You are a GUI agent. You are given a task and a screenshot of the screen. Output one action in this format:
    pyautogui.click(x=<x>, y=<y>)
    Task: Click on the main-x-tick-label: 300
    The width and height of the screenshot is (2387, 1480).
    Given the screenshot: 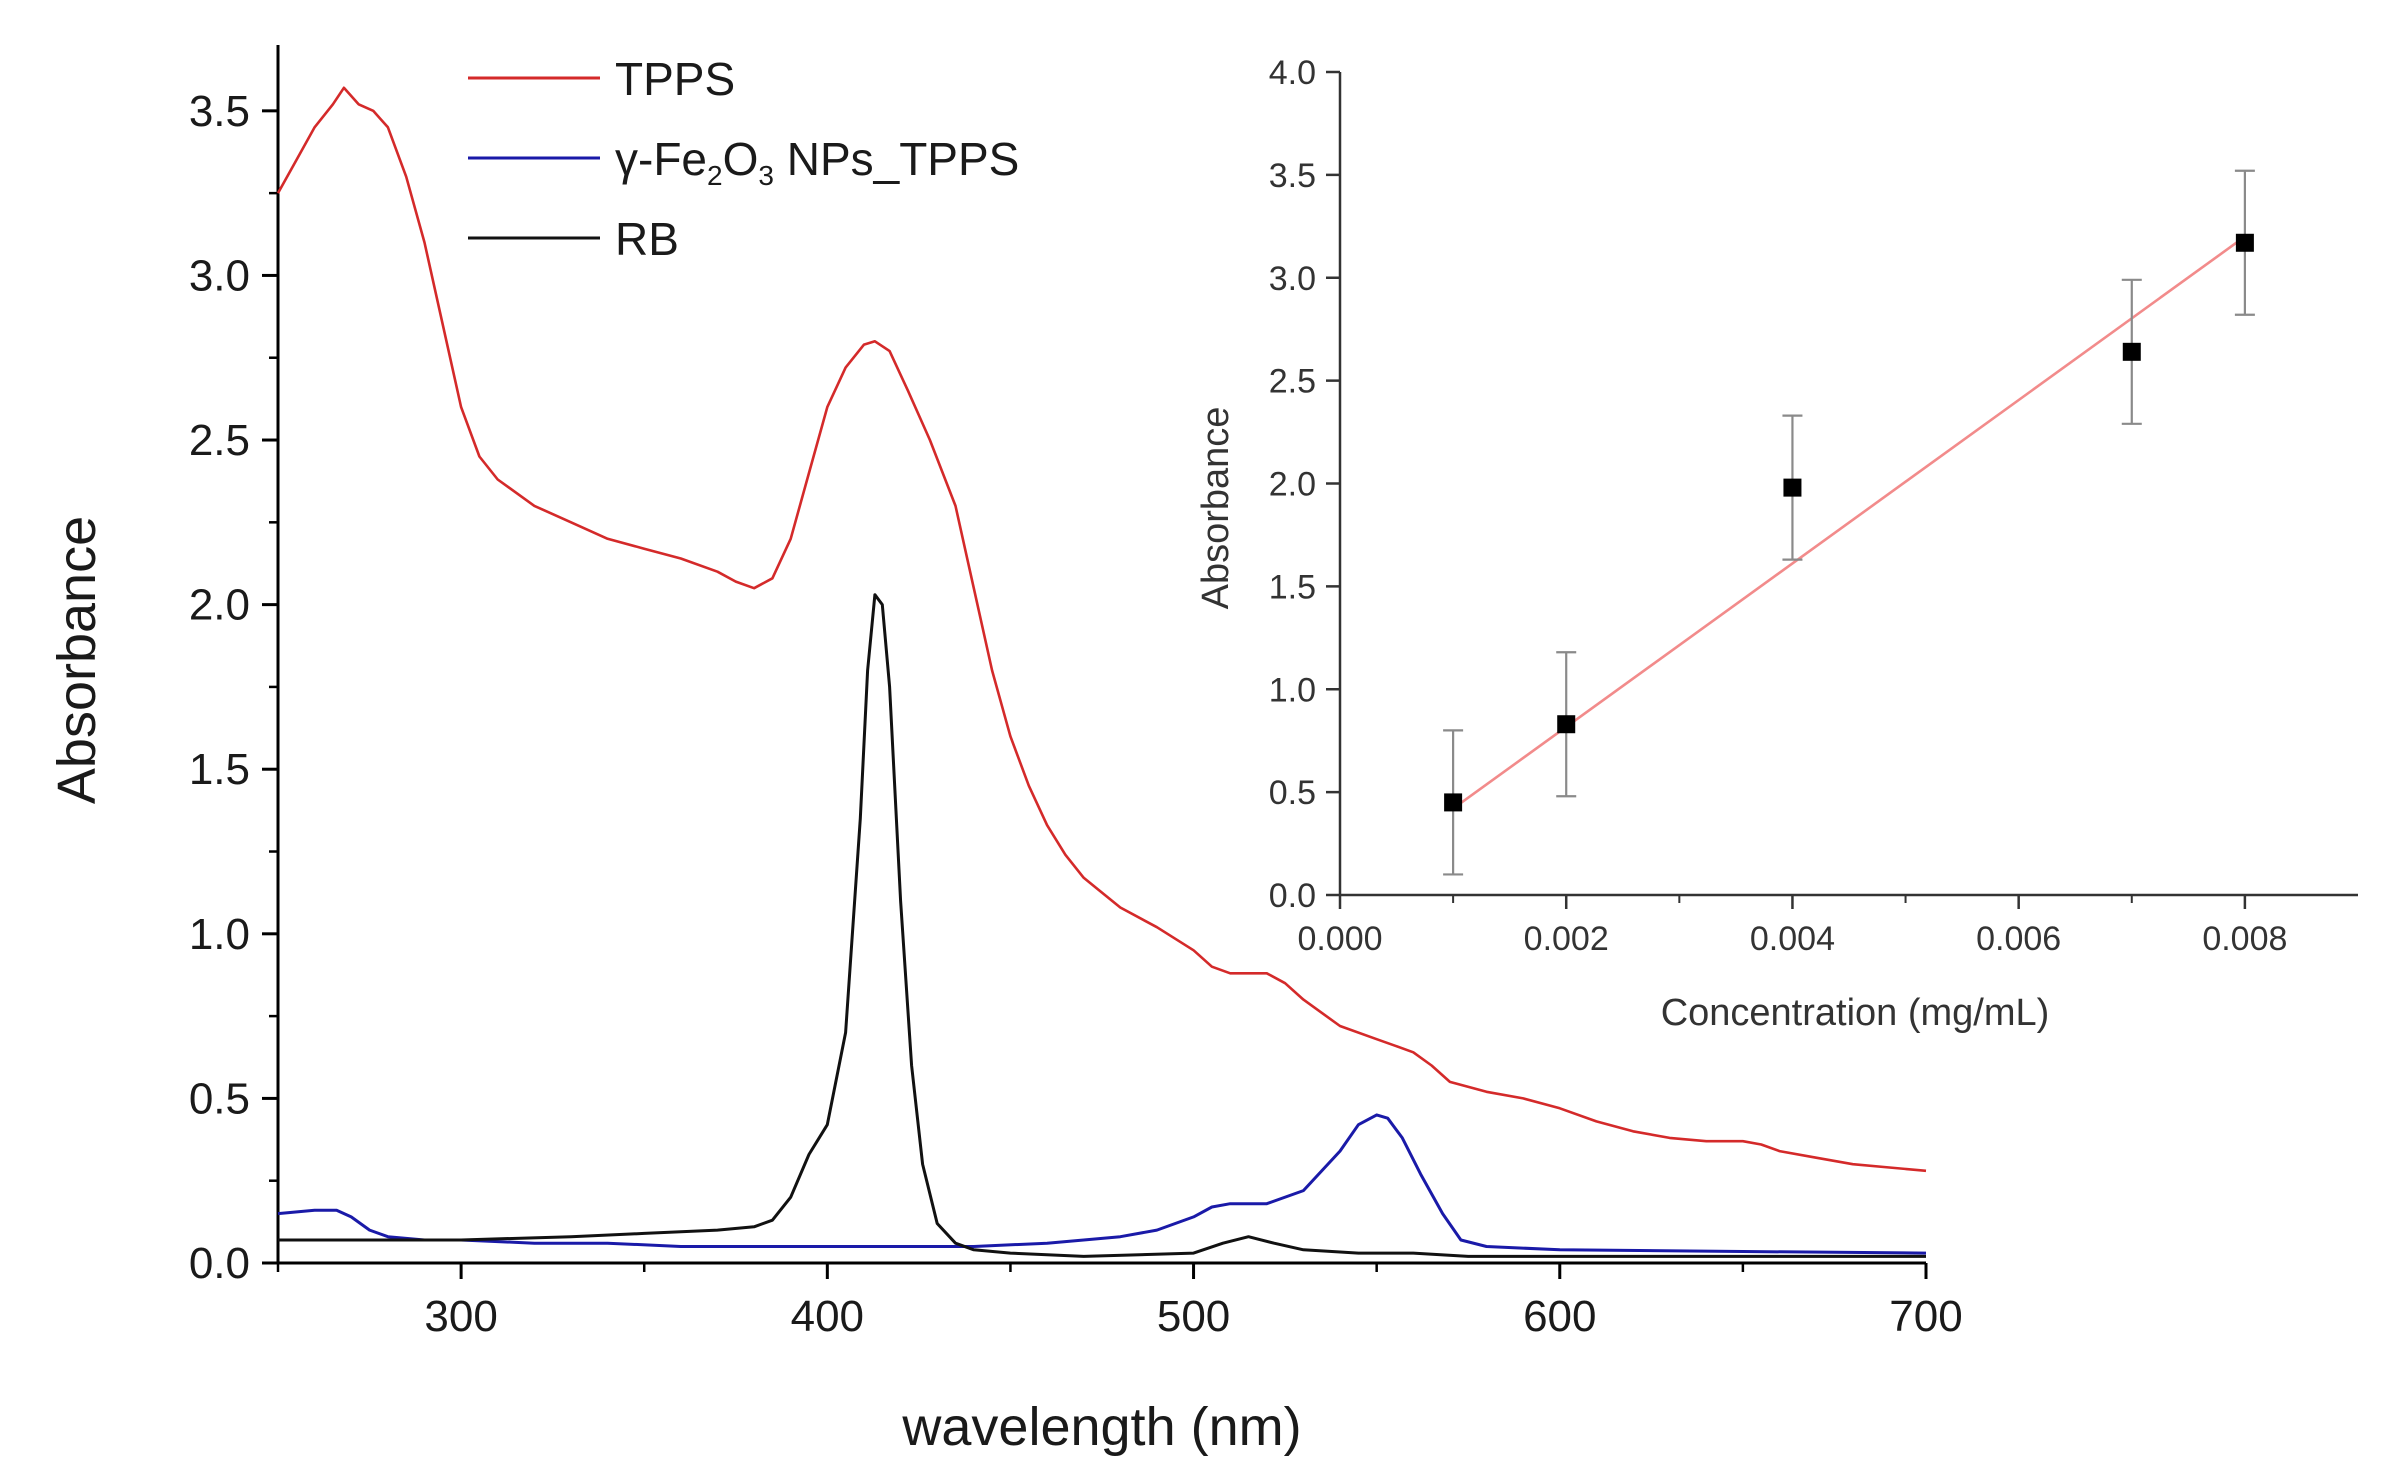 What is the action you would take?
    pyautogui.click(x=460, y=1316)
    